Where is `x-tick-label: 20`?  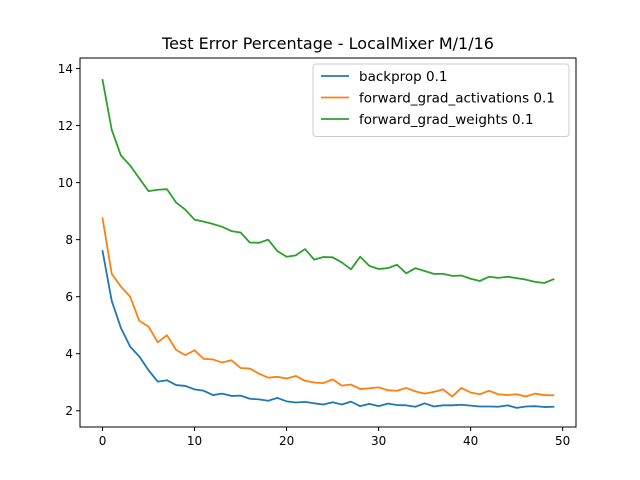
x-tick-label: 20 is located at coordinates (286, 441).